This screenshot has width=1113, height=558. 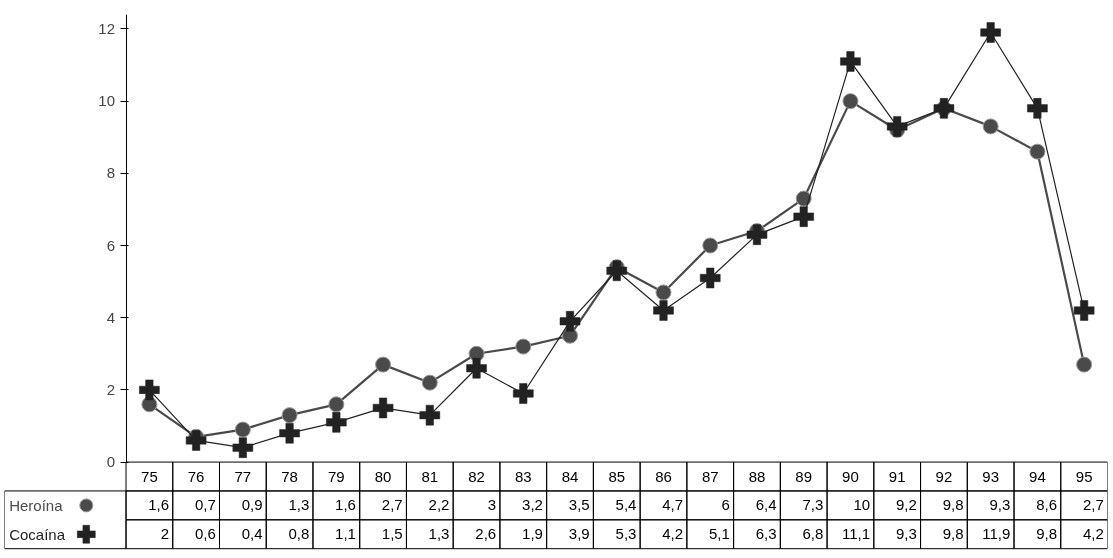 What do you see at coordinates (37, 534) in the screenshot?
I see `legend-label: Cocaína` at bounding box center [37, 534].